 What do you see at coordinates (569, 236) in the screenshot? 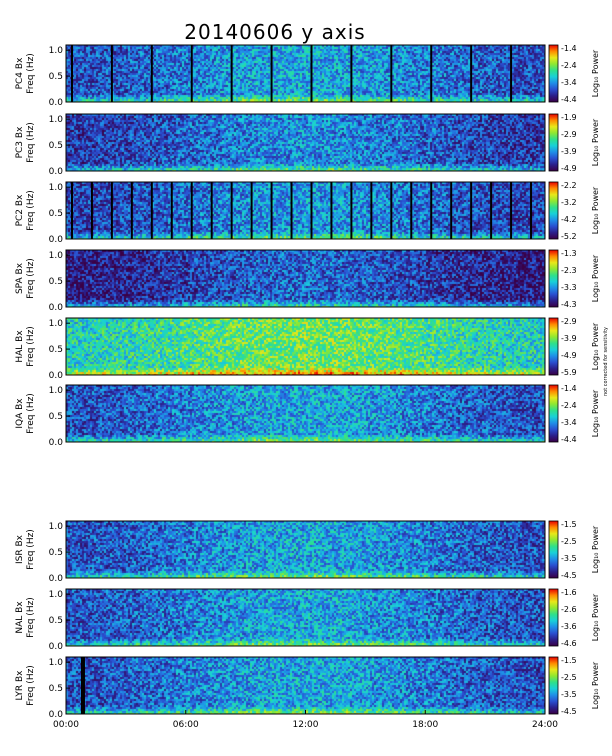
I see `colorbar-tick-label: -5.2` at bounding box center [569, 236].